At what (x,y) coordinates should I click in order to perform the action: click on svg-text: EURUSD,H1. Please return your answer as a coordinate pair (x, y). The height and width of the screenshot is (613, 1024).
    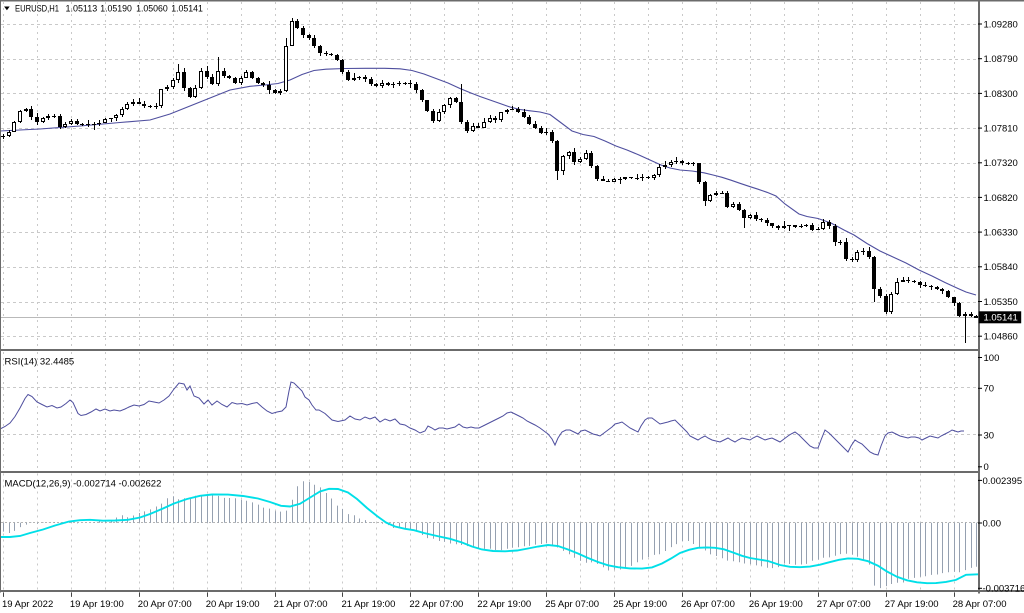
    Looking at the image, I should click on (37, 9).